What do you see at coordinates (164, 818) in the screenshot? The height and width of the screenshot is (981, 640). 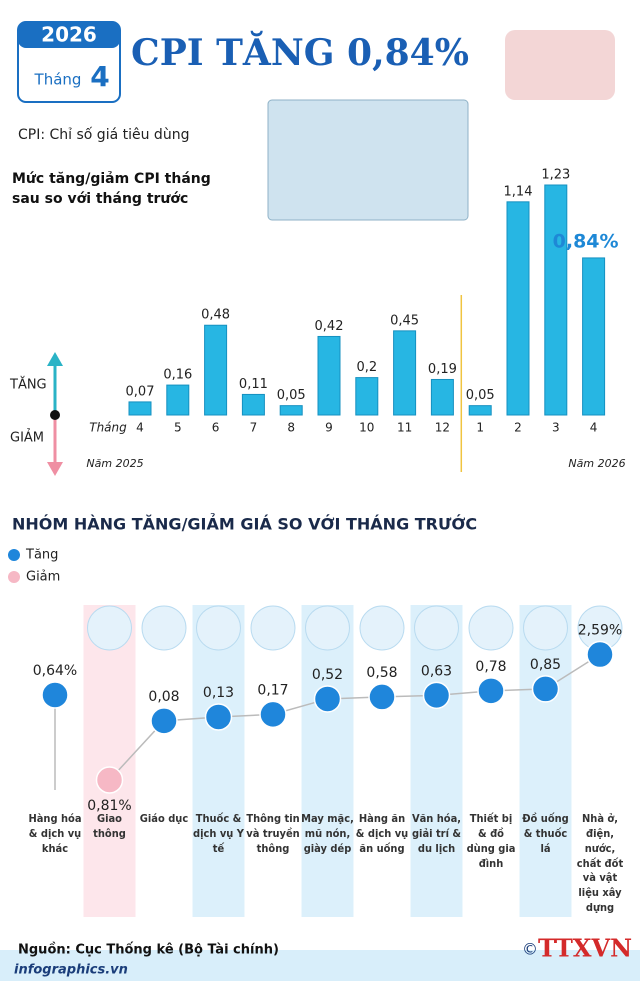 I see `category-label: Giáo dục` at bounding box center [164, 818].